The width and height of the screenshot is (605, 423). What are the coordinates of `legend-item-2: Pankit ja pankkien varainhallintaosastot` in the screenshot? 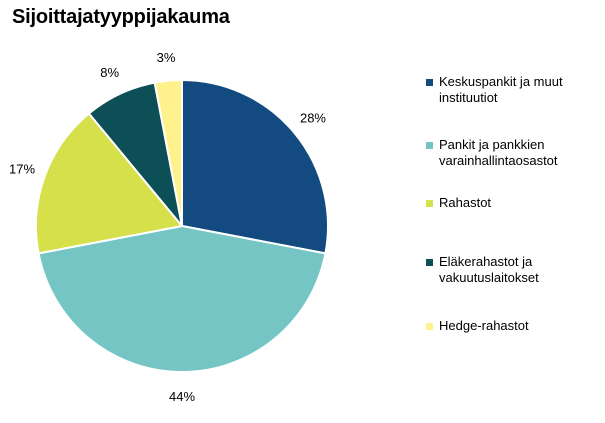 It's located at (513, 153).